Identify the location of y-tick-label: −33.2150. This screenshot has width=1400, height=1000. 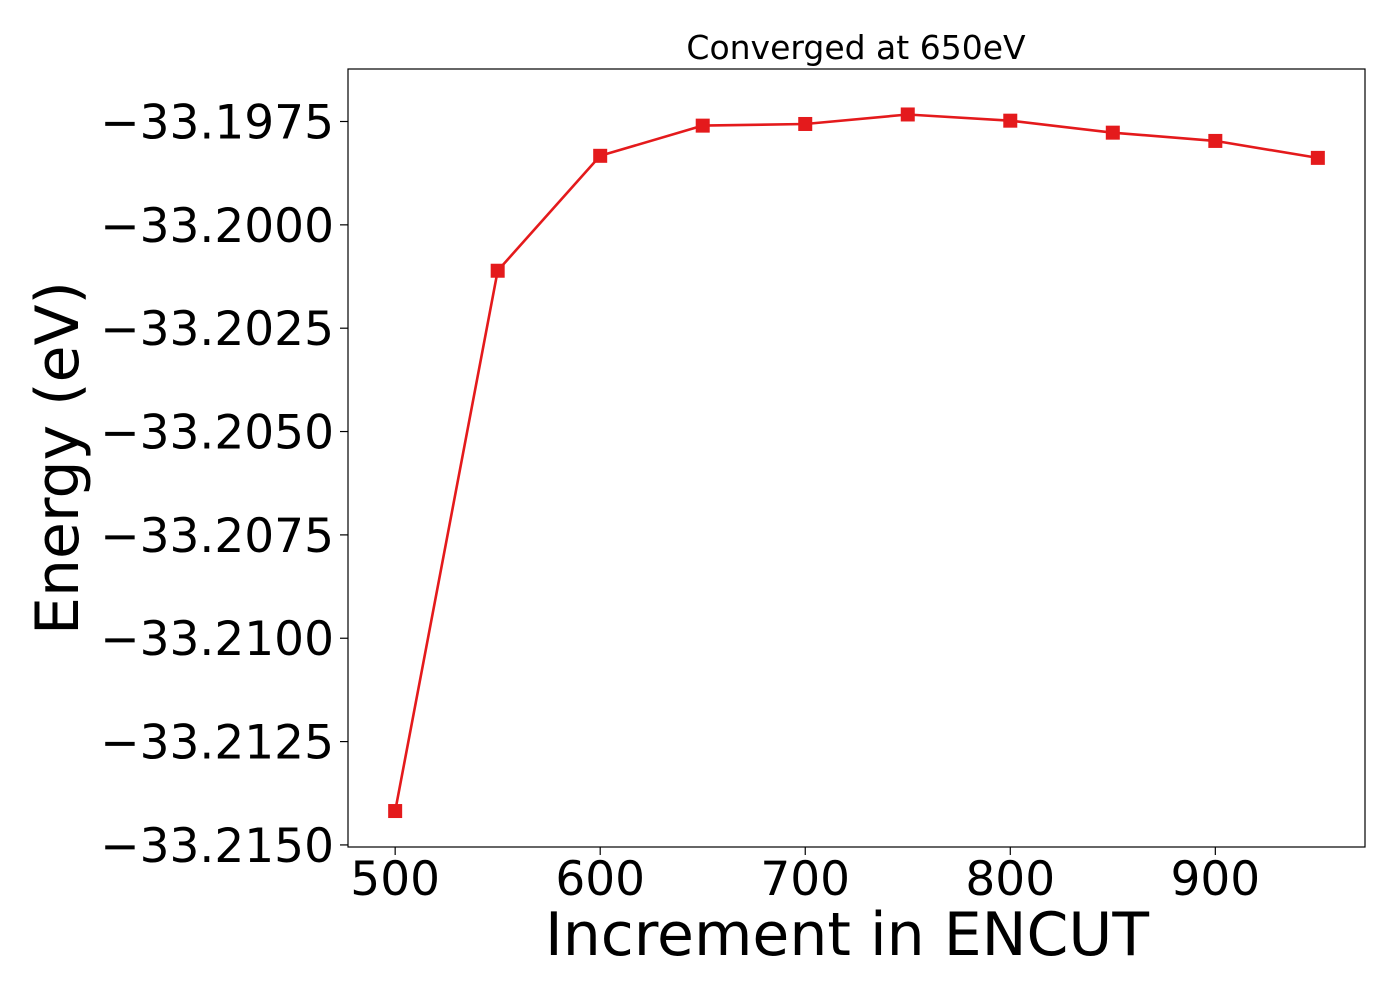
(217, 846).